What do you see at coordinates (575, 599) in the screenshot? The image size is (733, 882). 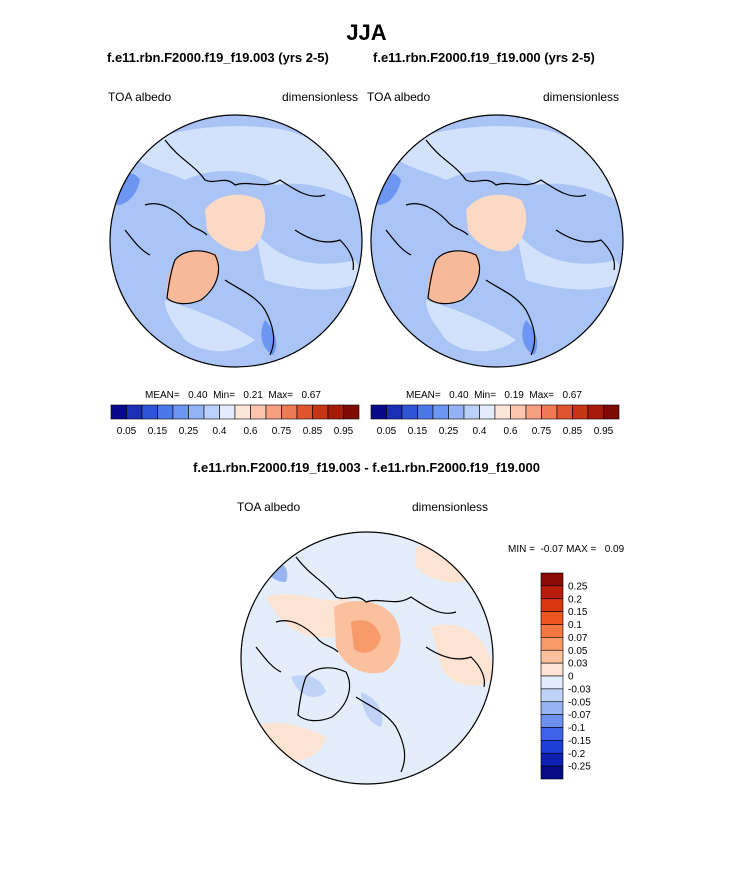 I see `colorbar-tick-label: 0.2` at bounding box center [575, 599].